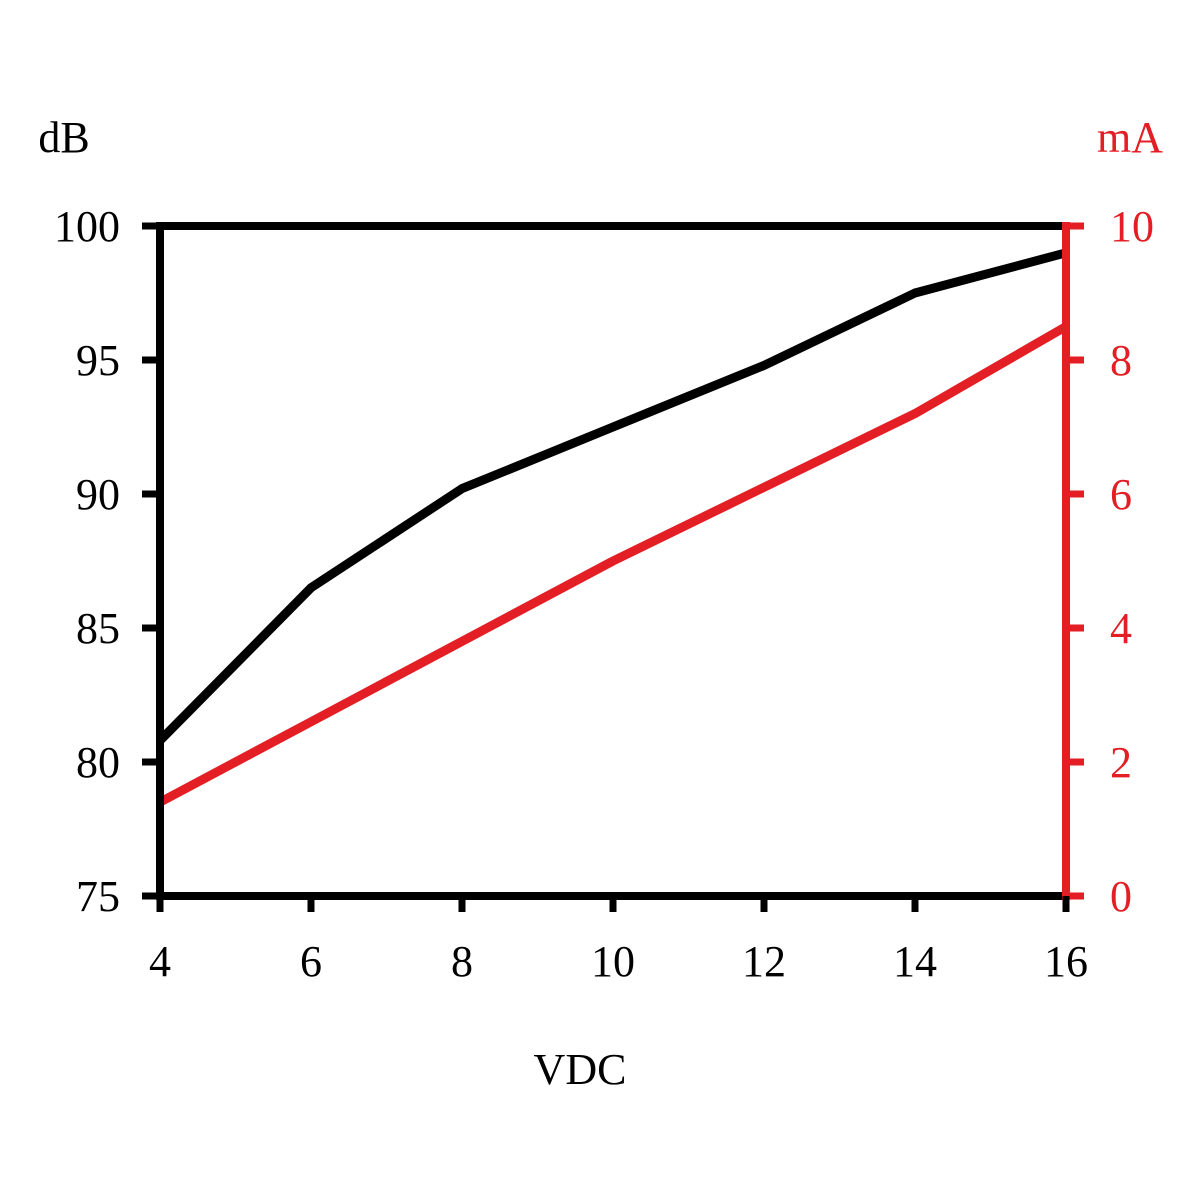 Image resolution: width=1200 pixels, height=1200 pixels. Describe the element at coordinates (98, 628) in the screenshot. I see `y-left-tick-label: 85` at that location.